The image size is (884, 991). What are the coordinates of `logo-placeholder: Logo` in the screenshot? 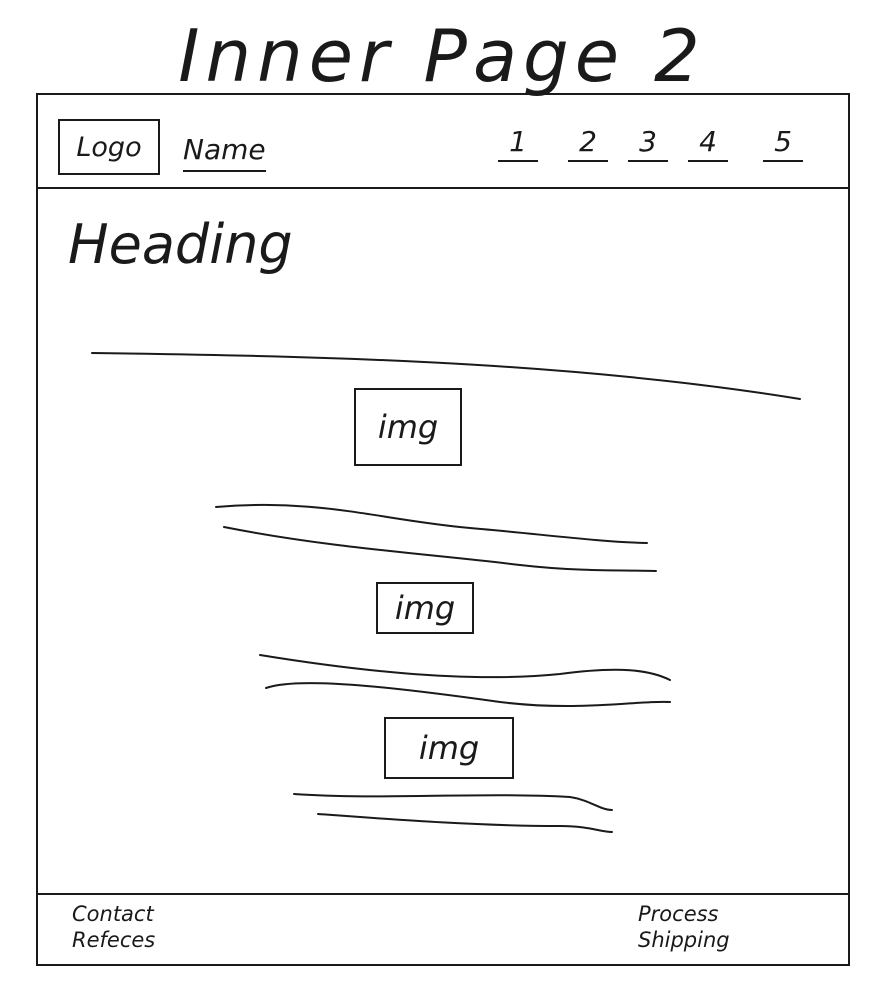 It's located at (109, 147).